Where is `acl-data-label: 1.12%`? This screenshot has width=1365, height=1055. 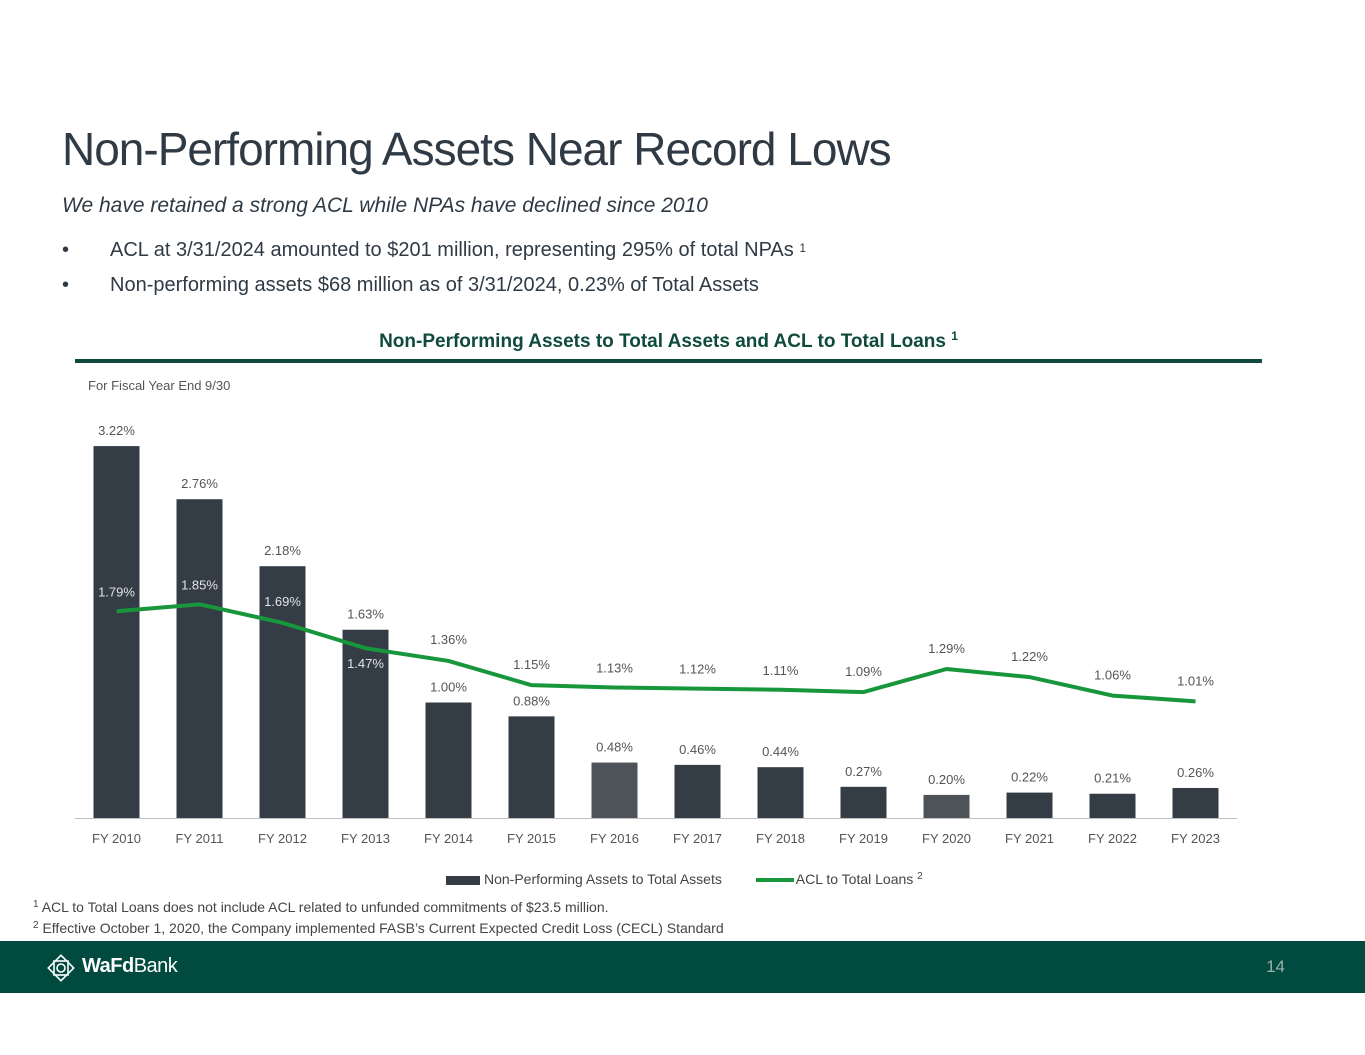 acl-data-label: 1.12% is located at coordinates (697, 669).